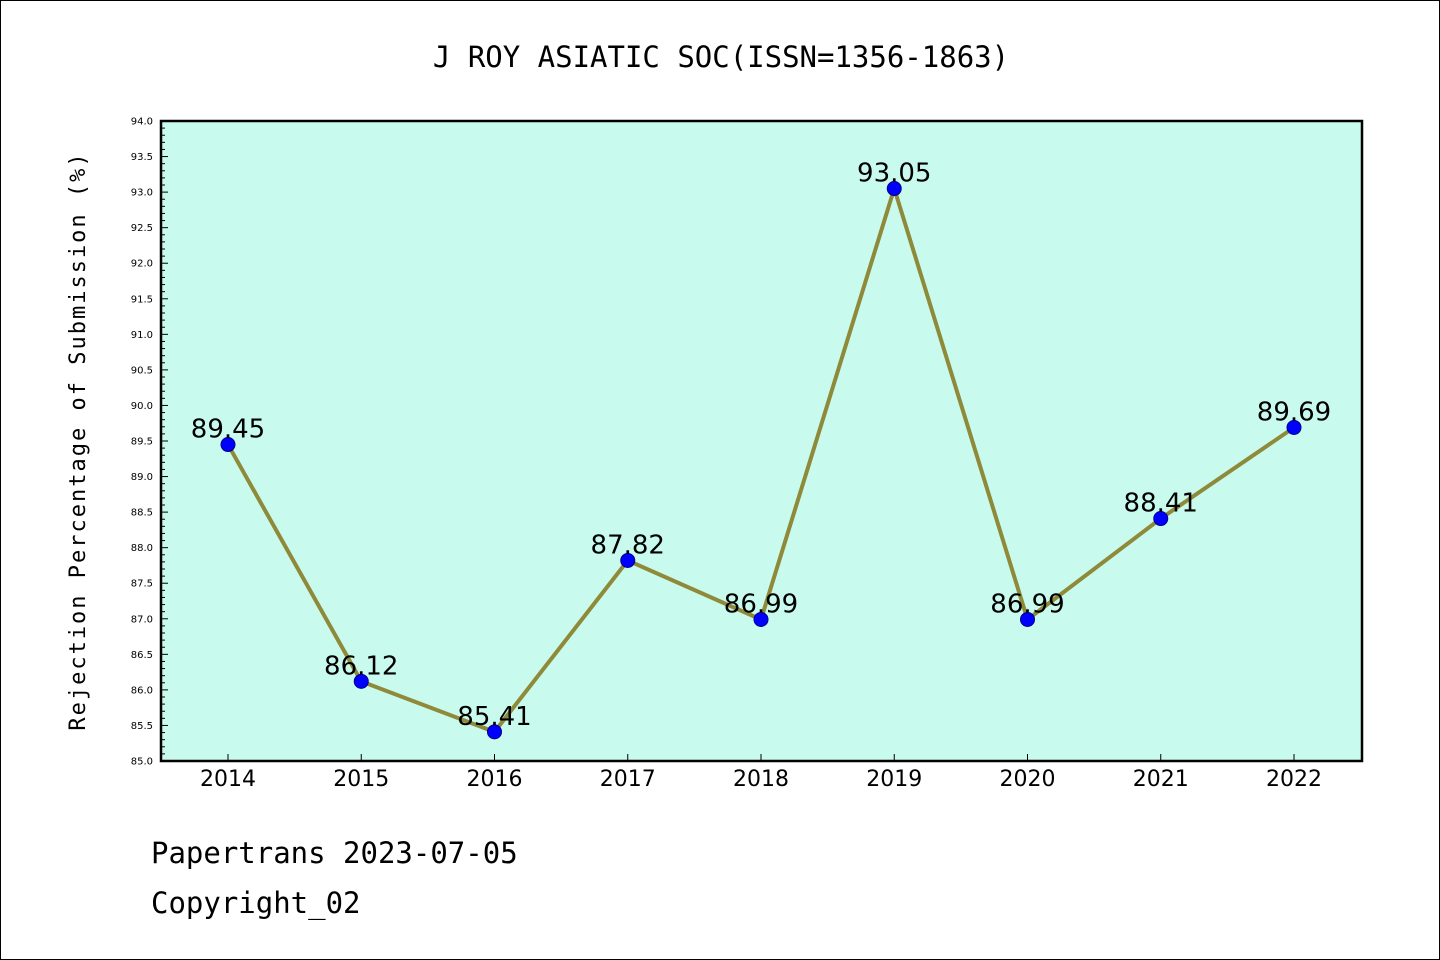 This screenshot has width=1440, height=960. What do you see at coordinates (894, 779) in the screenshot?
I see `x-tick-label: 2019` at bounding box center [894, 779].